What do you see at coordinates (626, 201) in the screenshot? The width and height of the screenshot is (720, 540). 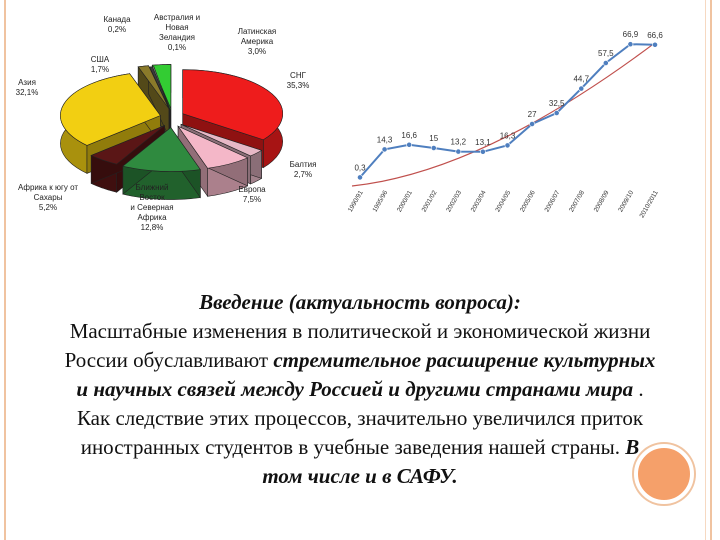 I see `line-x-tick-label: 2009/10` at bounding box center [626, 201].